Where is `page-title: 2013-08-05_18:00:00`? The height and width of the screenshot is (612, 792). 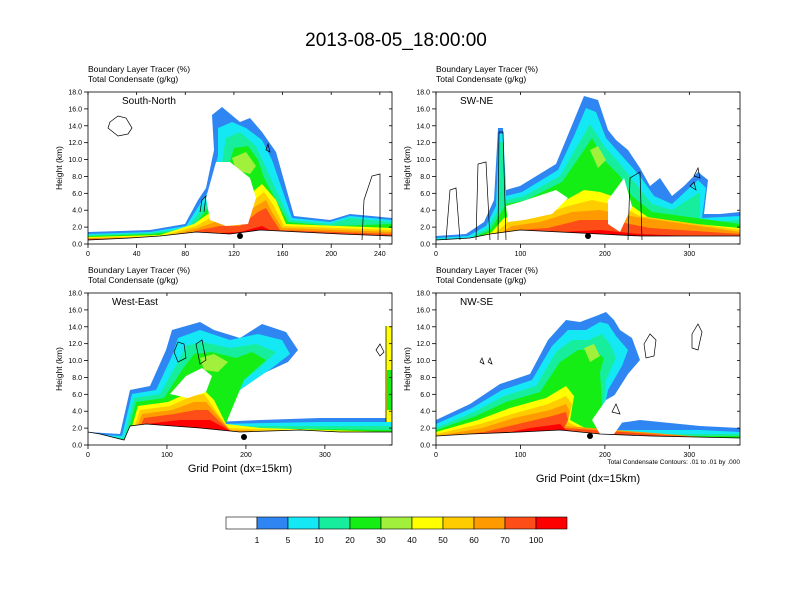
page-title: 2013-08-05_18:00:00 is located at coordinates (396, 40).